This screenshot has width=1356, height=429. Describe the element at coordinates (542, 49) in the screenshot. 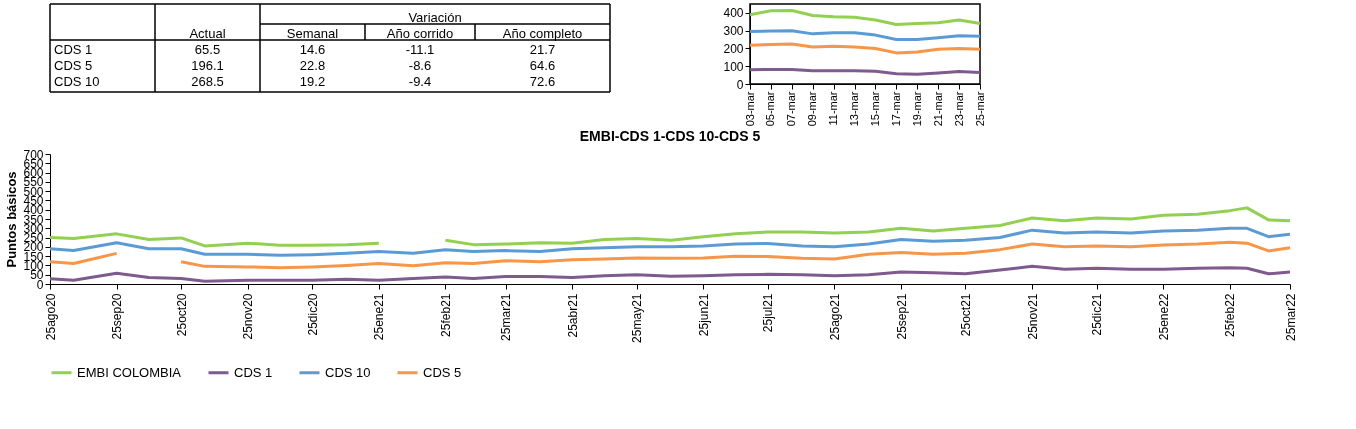

I see `text: 21.7` at that location.